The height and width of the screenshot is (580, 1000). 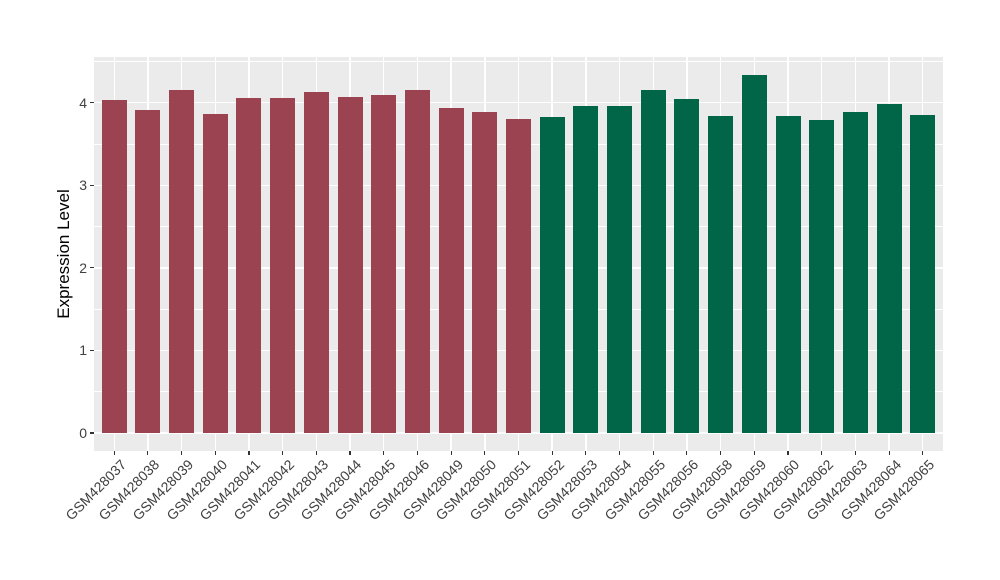 What do you see at coordinates (83, 267) in the screenshot?
I see `y-tick-label: 2` at bounding box center [83, 267].